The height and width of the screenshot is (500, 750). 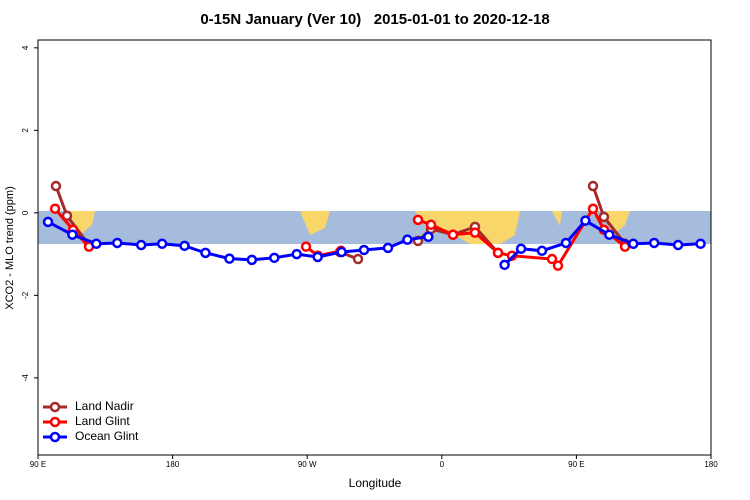 I want to click on x-axis-label: Longitude, so click(x=375, y=483).